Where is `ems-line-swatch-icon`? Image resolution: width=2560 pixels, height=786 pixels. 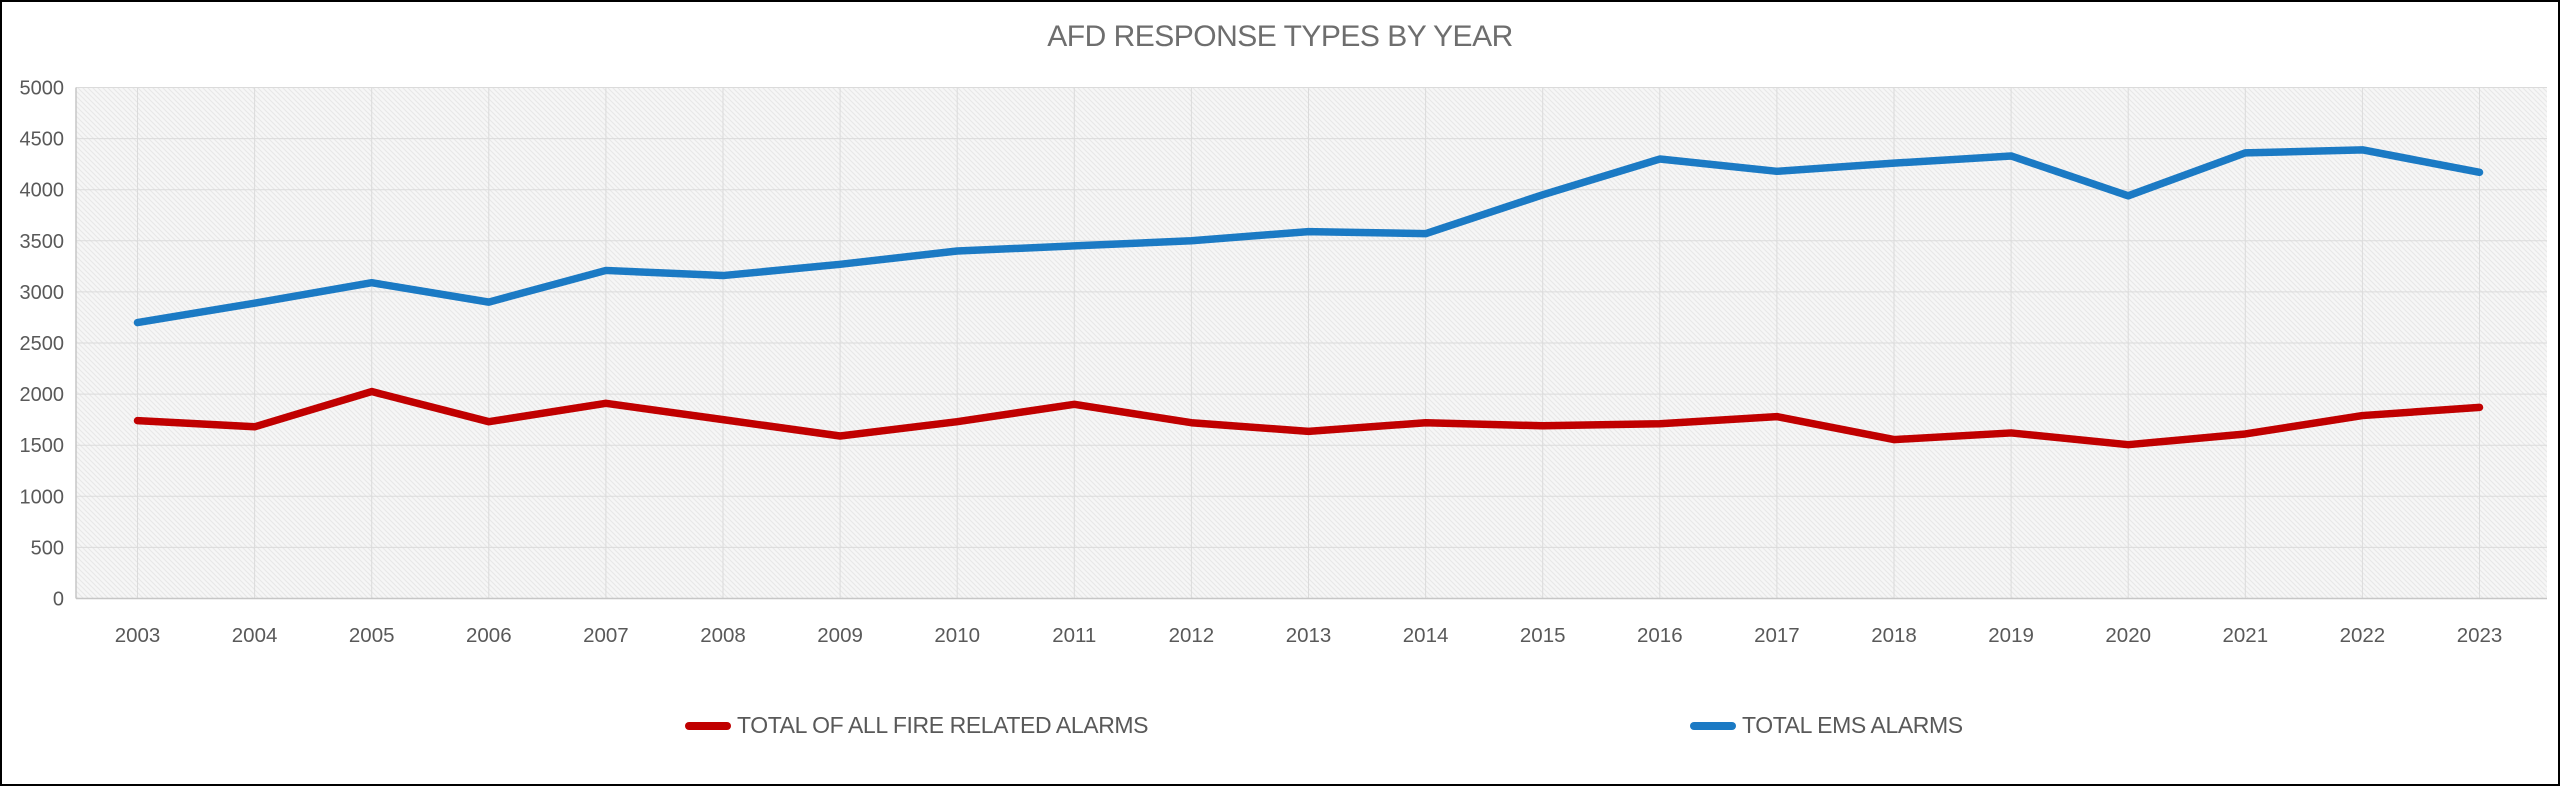
ems-line-swatch-icon is located at coordinates (1713, 725).